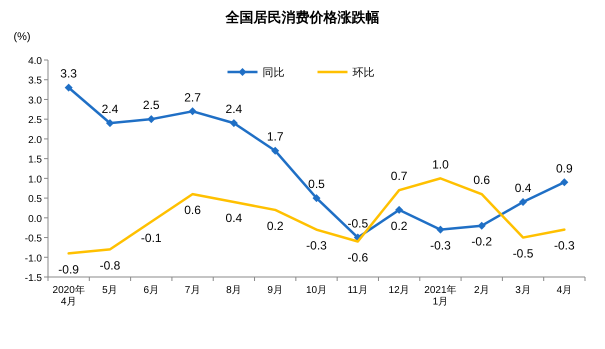 This screenshot has height=349, width=605. What do you see at coordinates (399, 290) in the screenshot?
I see `x-tick-label: 12月` at bounding box center [399, 290].